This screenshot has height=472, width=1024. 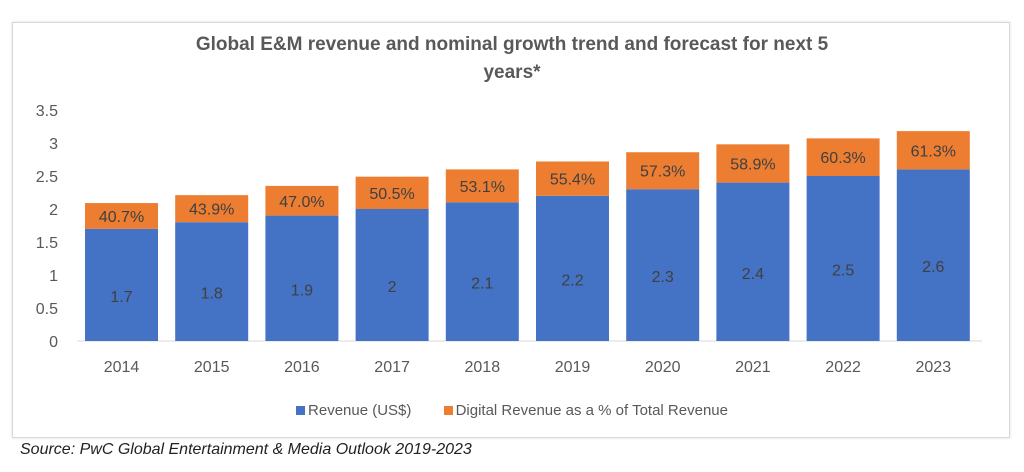 What do you see at coordinates (53, 276) in the screenshot?
I see `y-tick-label: 1` at bounding box center [53, 276].